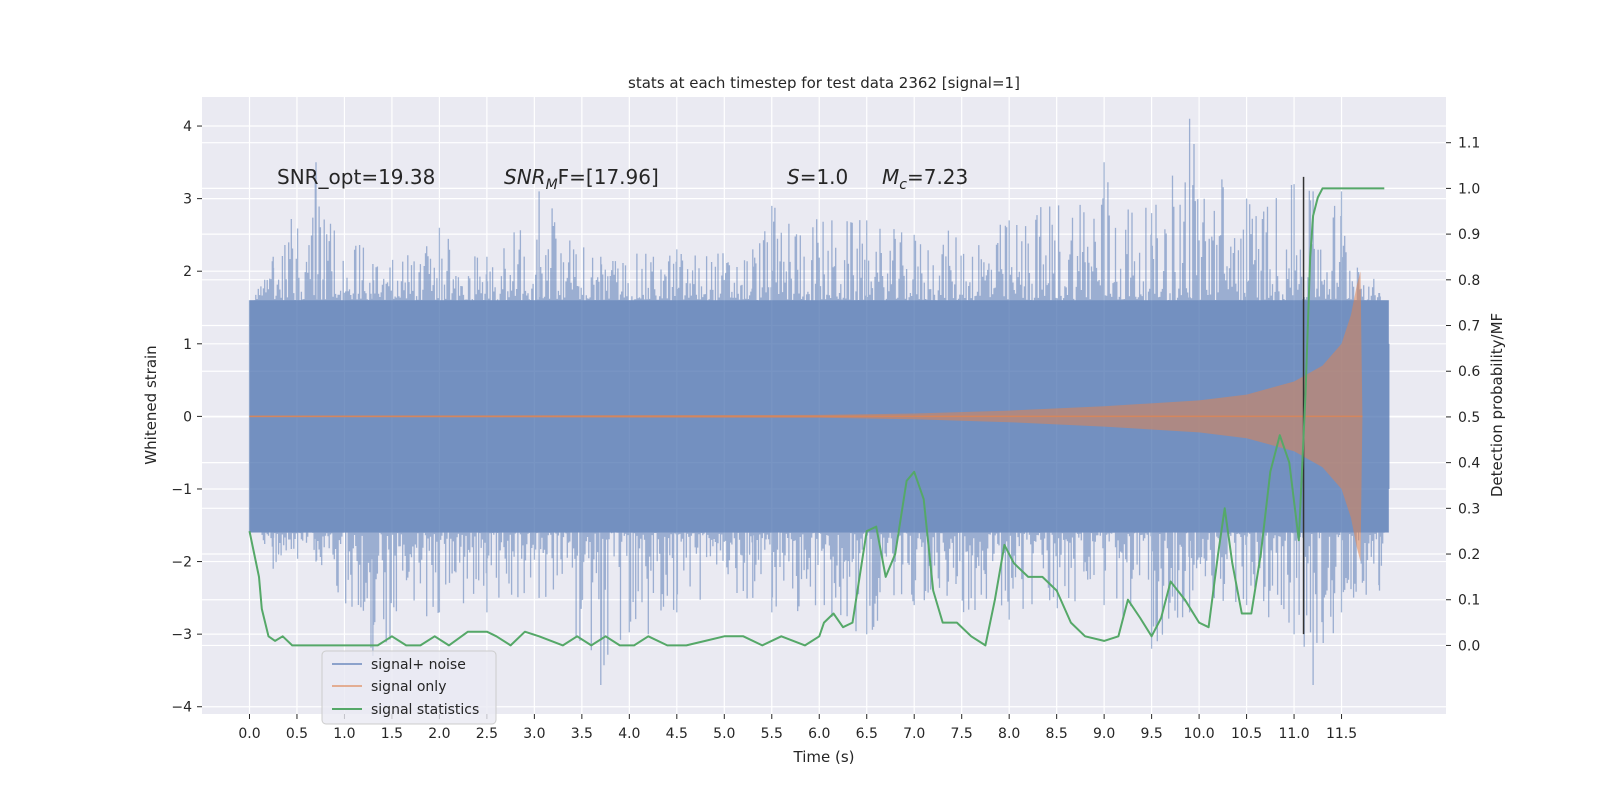 The height and width of the screenshot is (800, 1600). Describe the element at coordinates (1246, 734) in the screenshot. I see `x-tick-label: 10.5` at that location.